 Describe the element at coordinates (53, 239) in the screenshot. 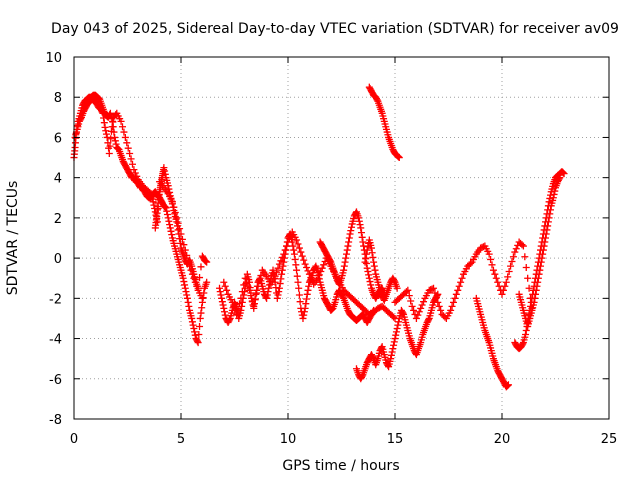

I see `y-tick-labels: -8 -6 -4 -2 0 2 4 6 8 10` at that location.